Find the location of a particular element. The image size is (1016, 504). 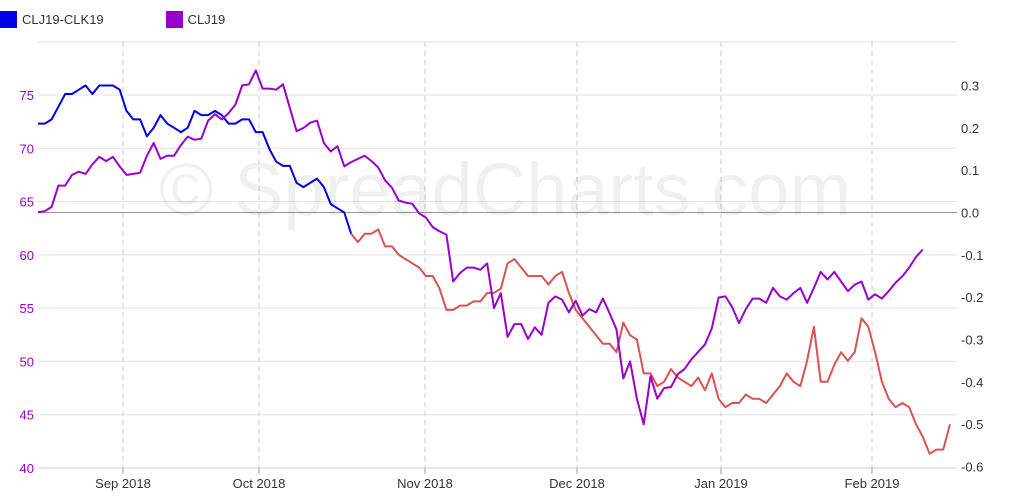

legend-swatch-spread is located at coordinates (8, 19).